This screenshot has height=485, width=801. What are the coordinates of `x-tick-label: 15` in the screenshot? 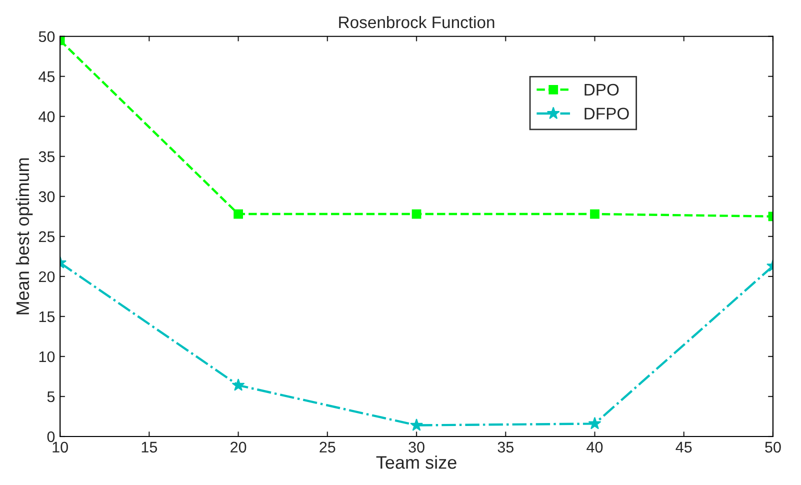 It's located at (150, 447).